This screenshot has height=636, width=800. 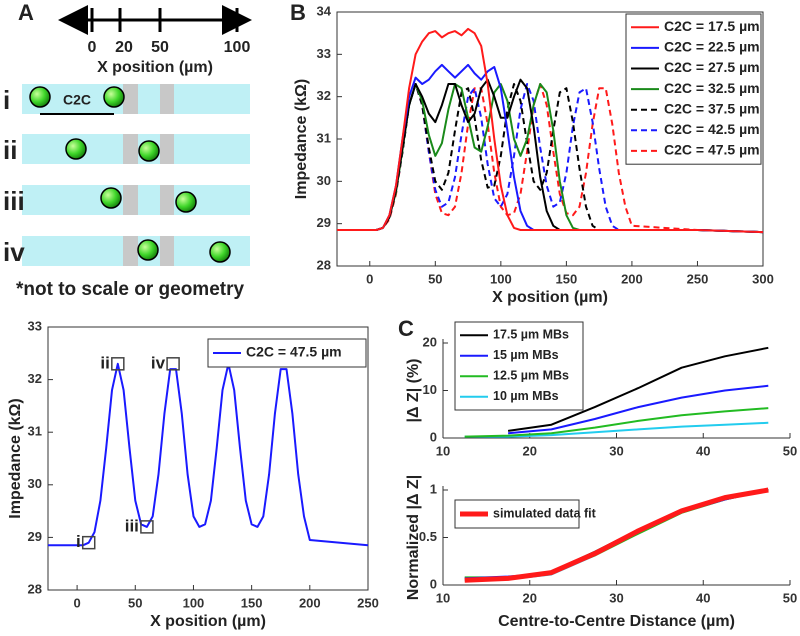 I want to click on y-tick-label: 20, so click(x=430, y=341).